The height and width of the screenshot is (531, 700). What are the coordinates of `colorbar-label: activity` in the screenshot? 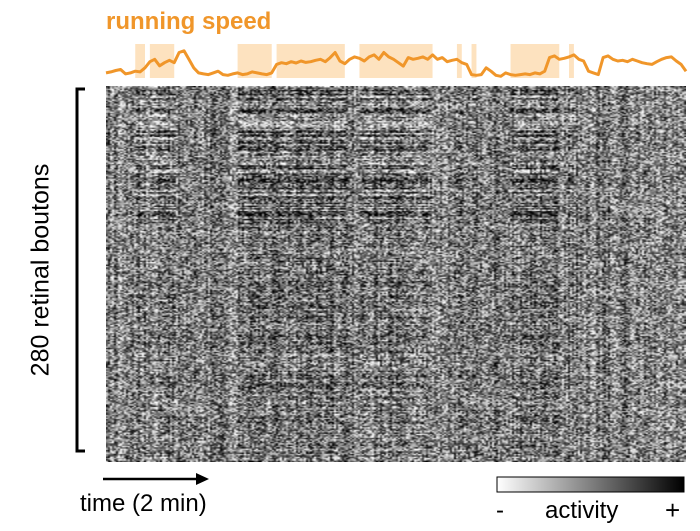 It's located at (582, 510).